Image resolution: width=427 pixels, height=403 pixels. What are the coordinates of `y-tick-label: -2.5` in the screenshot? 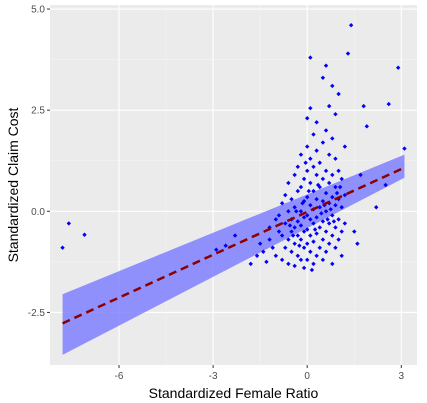 It's located at (37, 313).